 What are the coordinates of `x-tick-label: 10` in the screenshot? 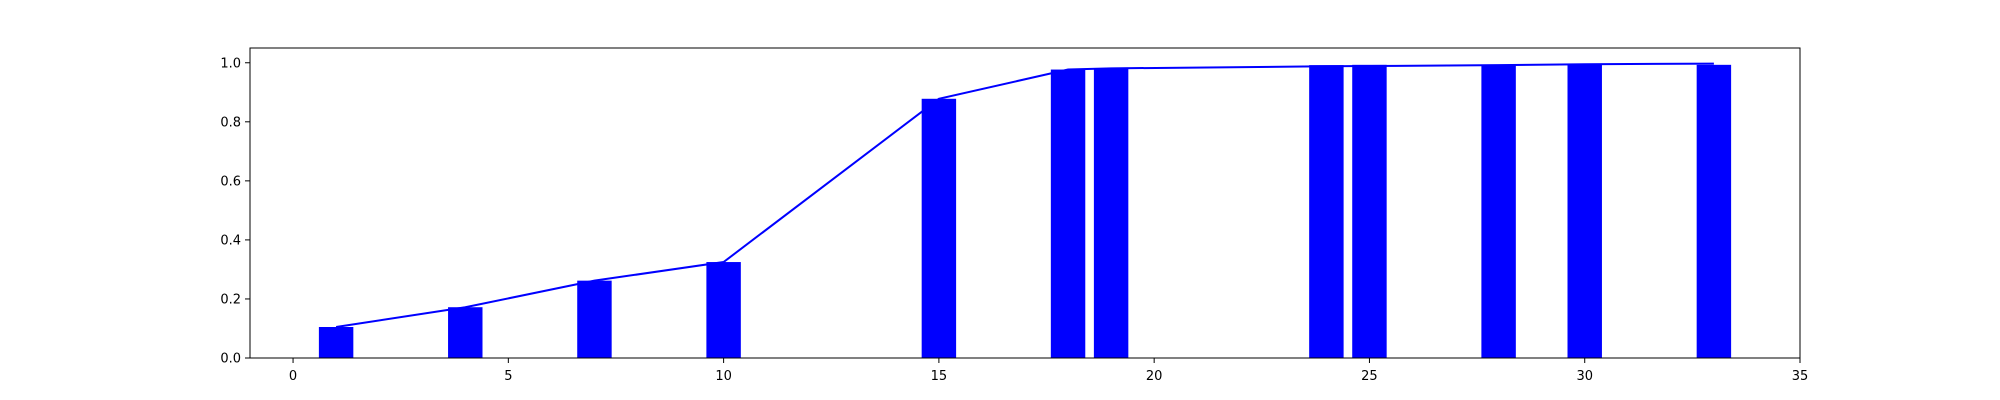 It's located at (723, 376).